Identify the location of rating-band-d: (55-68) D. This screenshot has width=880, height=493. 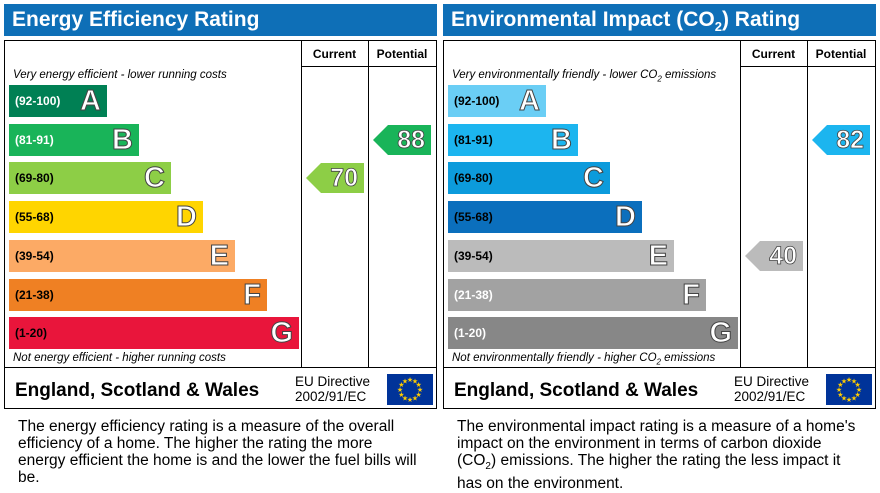
(545, 217).